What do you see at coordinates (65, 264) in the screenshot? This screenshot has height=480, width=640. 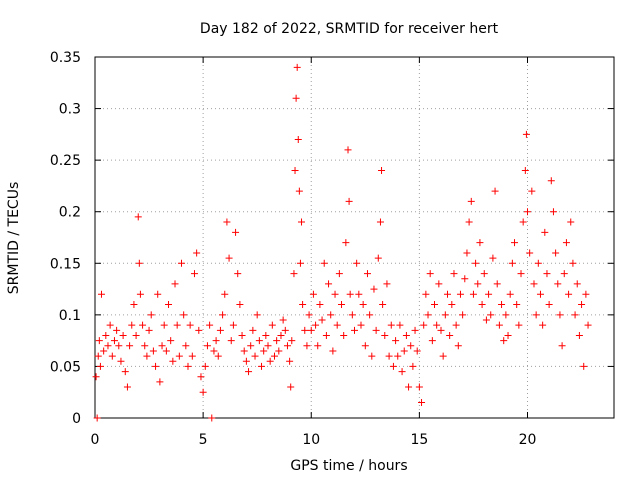 I see `y-tick-label: 0.15` at bounding box center [65, 264].